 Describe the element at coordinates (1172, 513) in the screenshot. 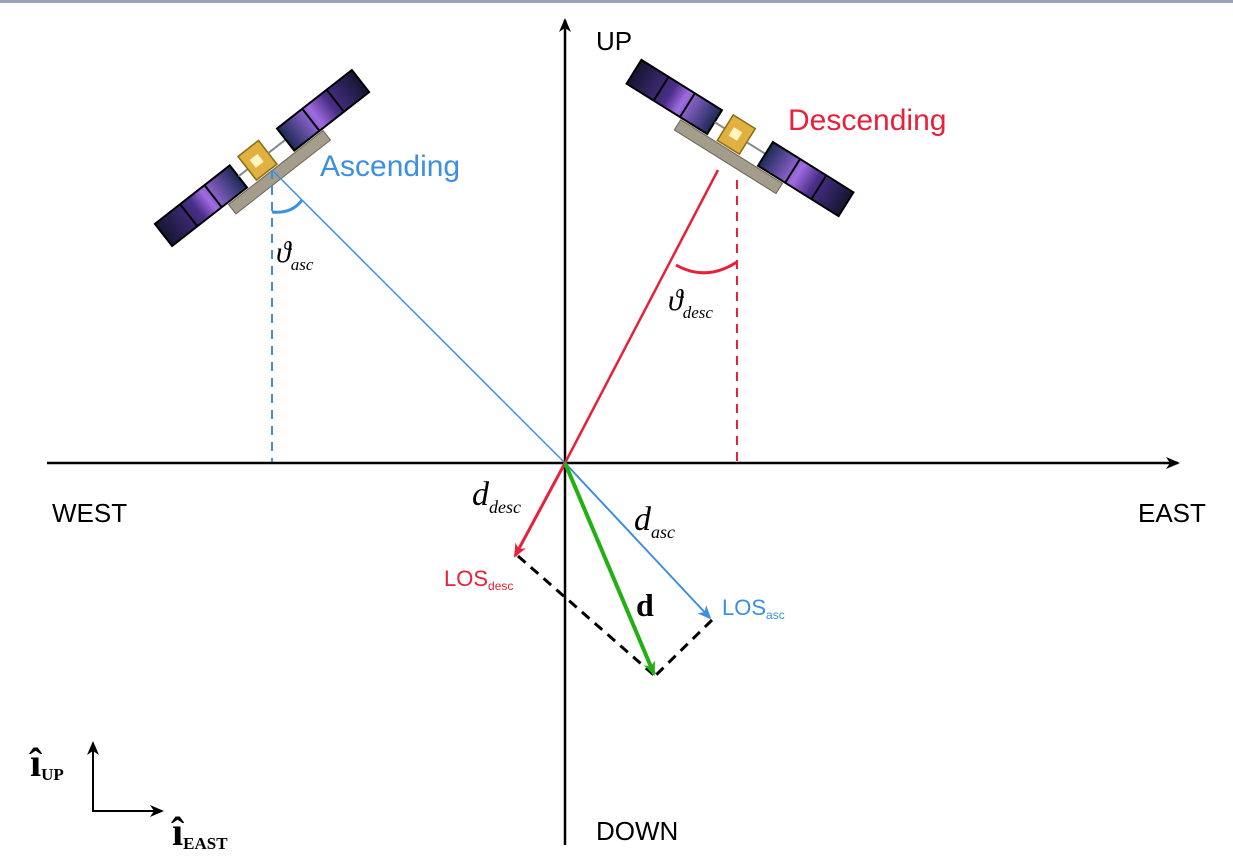

I see `axis-label-east: EAST` at that location.